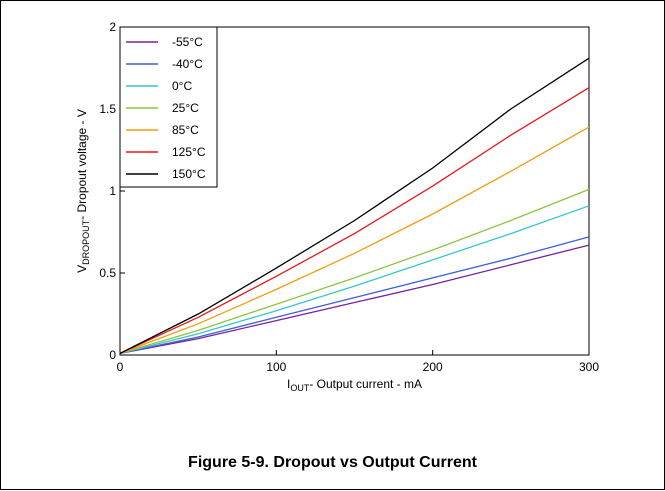 This screenshot has width=665, height=491. What do you see at coordinates (112, 355) in the screenshot?
I see `y-tick-label: 0` at bounding box center [112, 355].